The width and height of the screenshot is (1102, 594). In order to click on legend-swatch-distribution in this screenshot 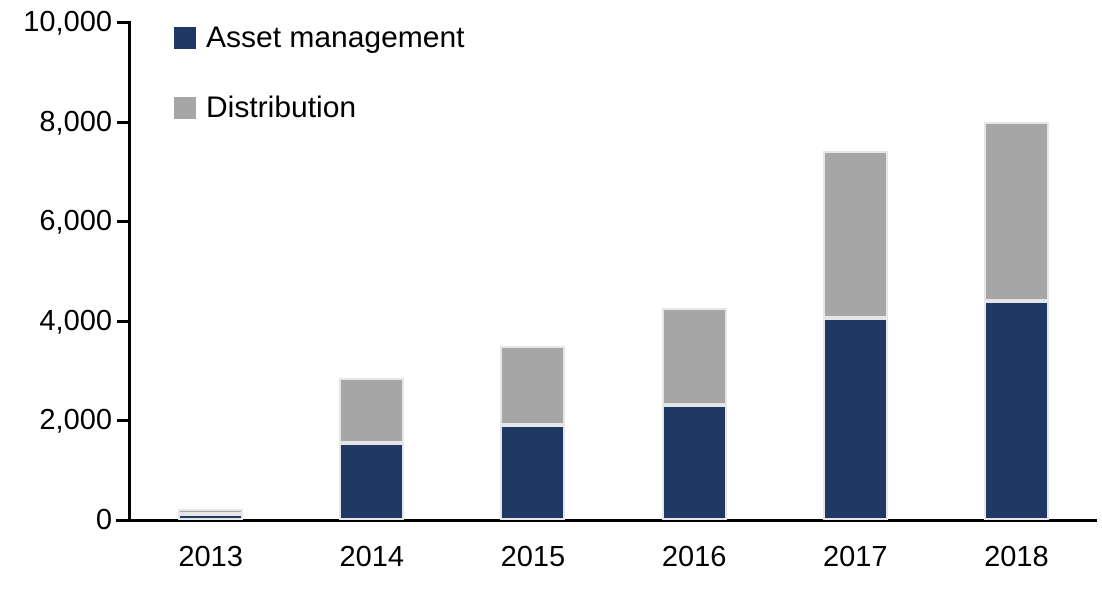, I will do `click(185, 108)`.